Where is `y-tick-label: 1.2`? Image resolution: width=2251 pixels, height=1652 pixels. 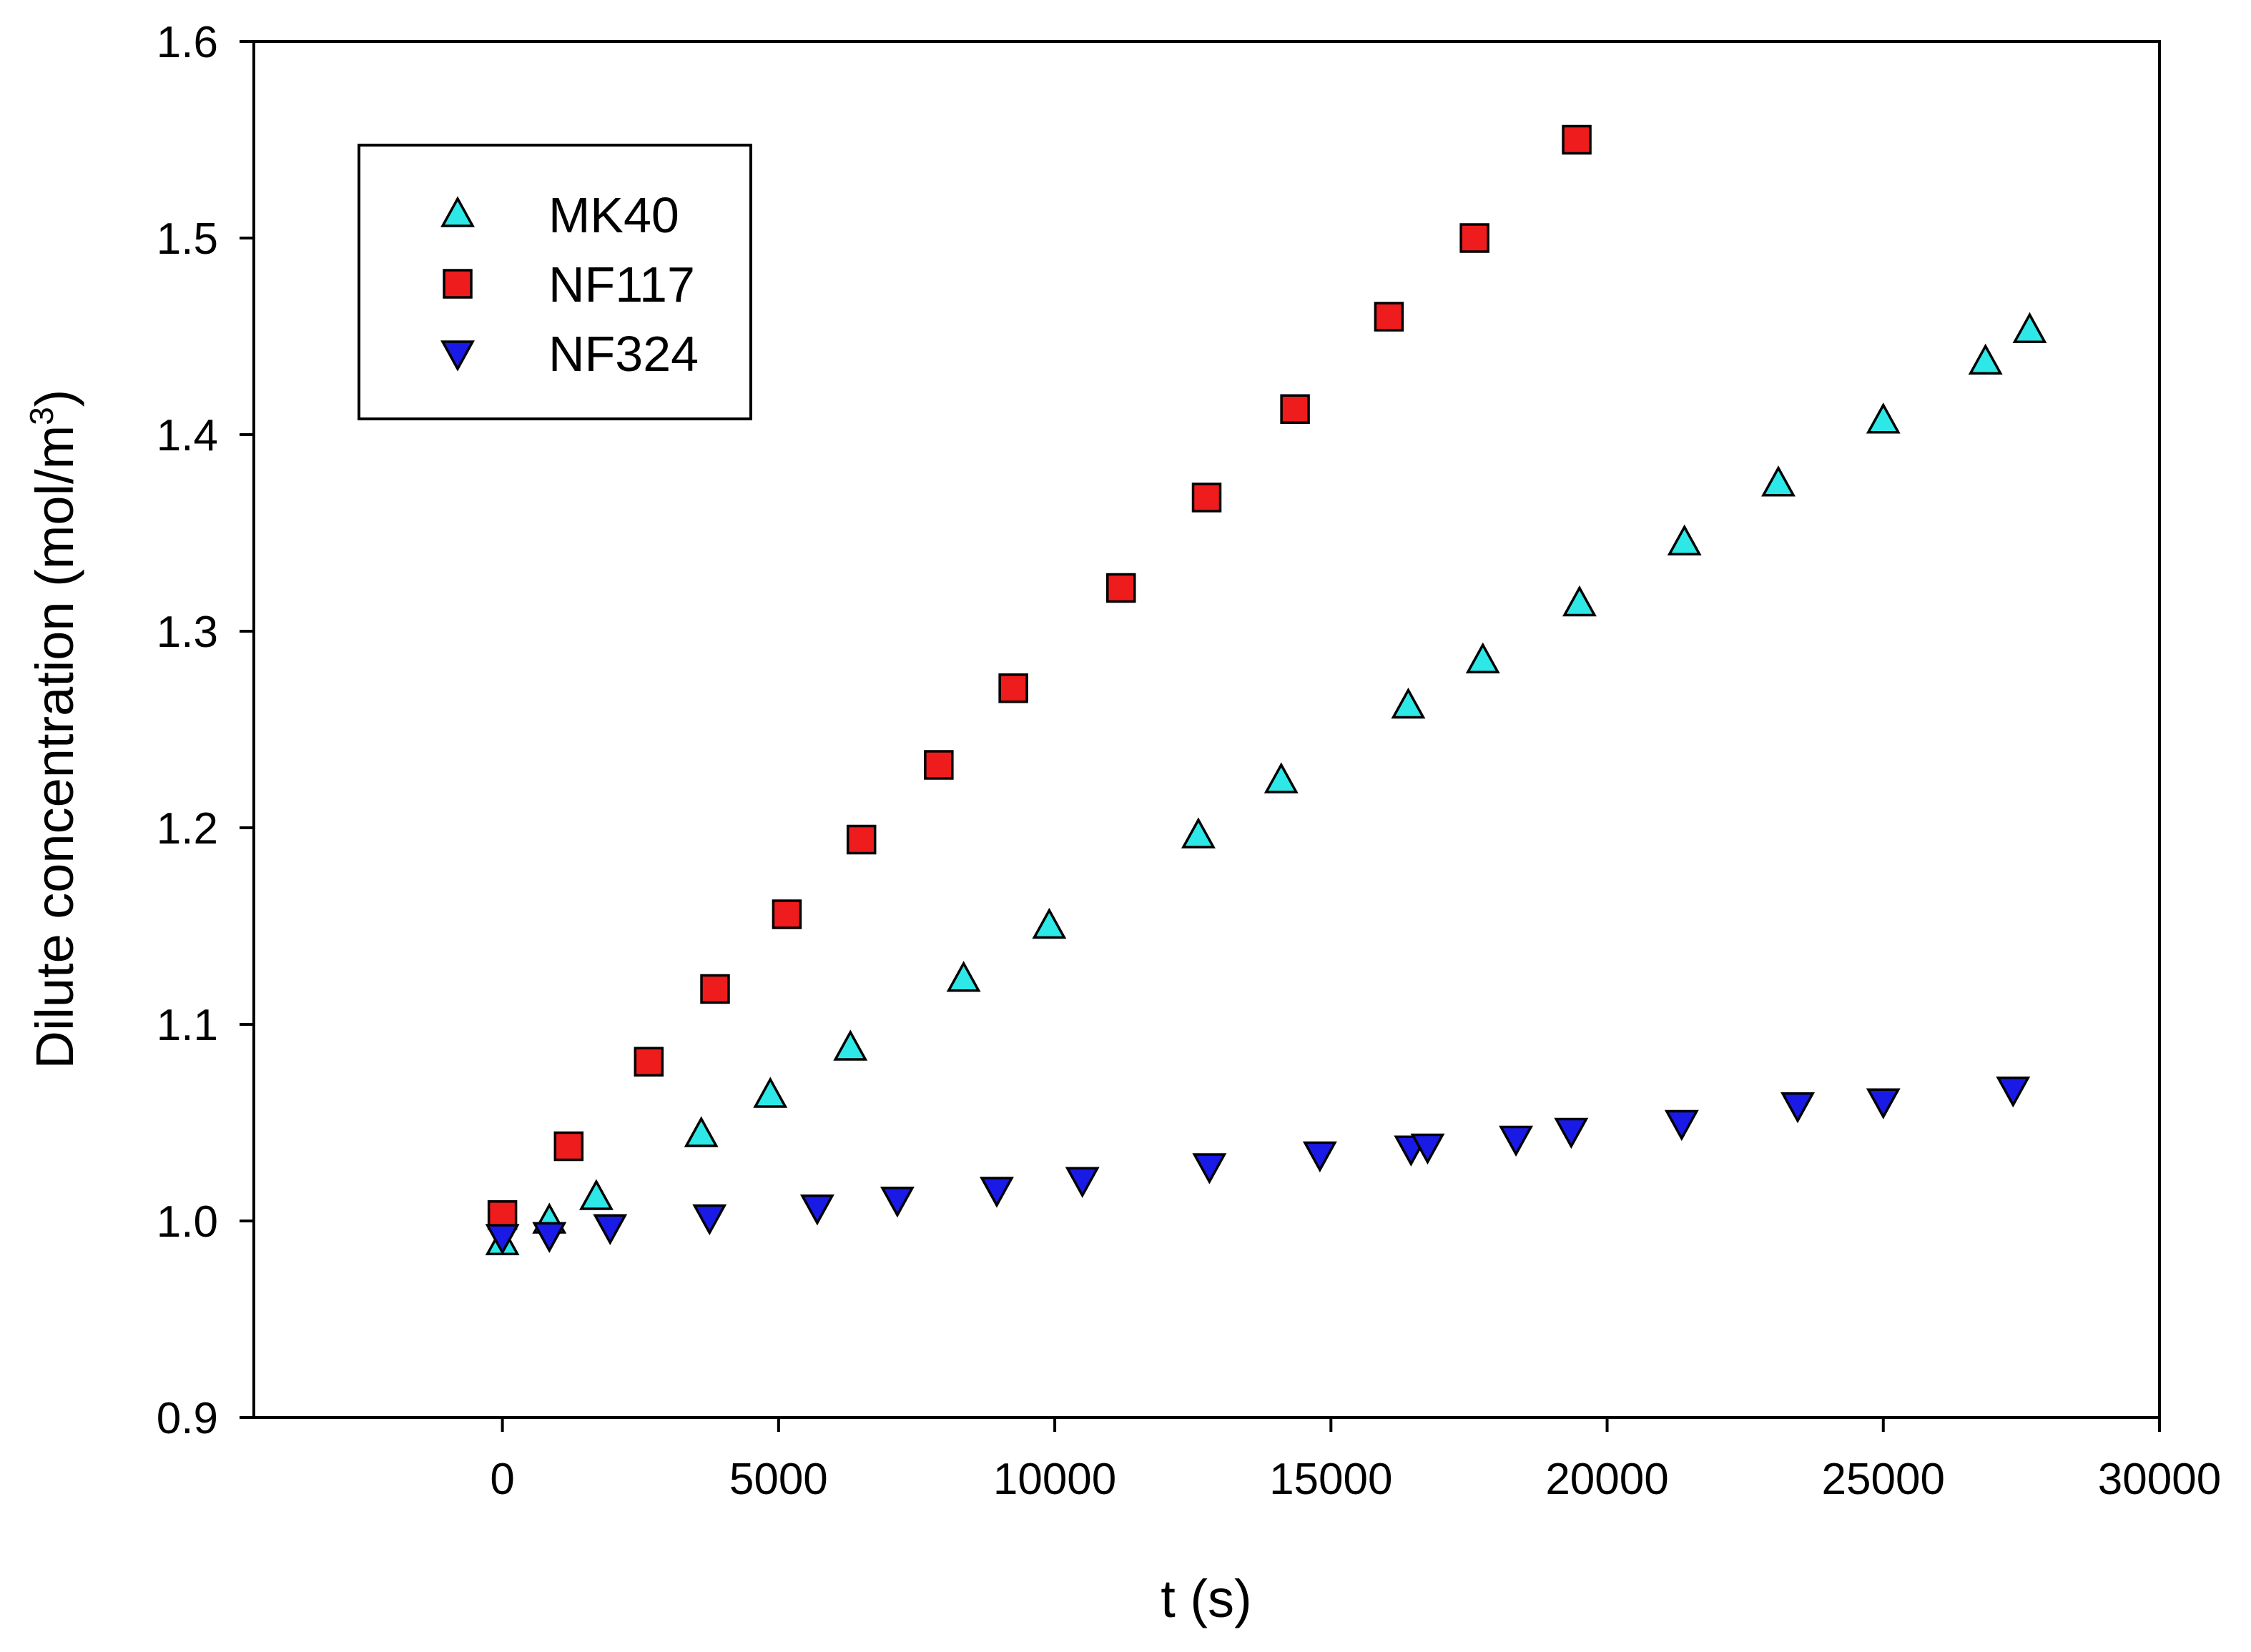
y-tick-label: 1.2 is located at coordinates (188, 829).